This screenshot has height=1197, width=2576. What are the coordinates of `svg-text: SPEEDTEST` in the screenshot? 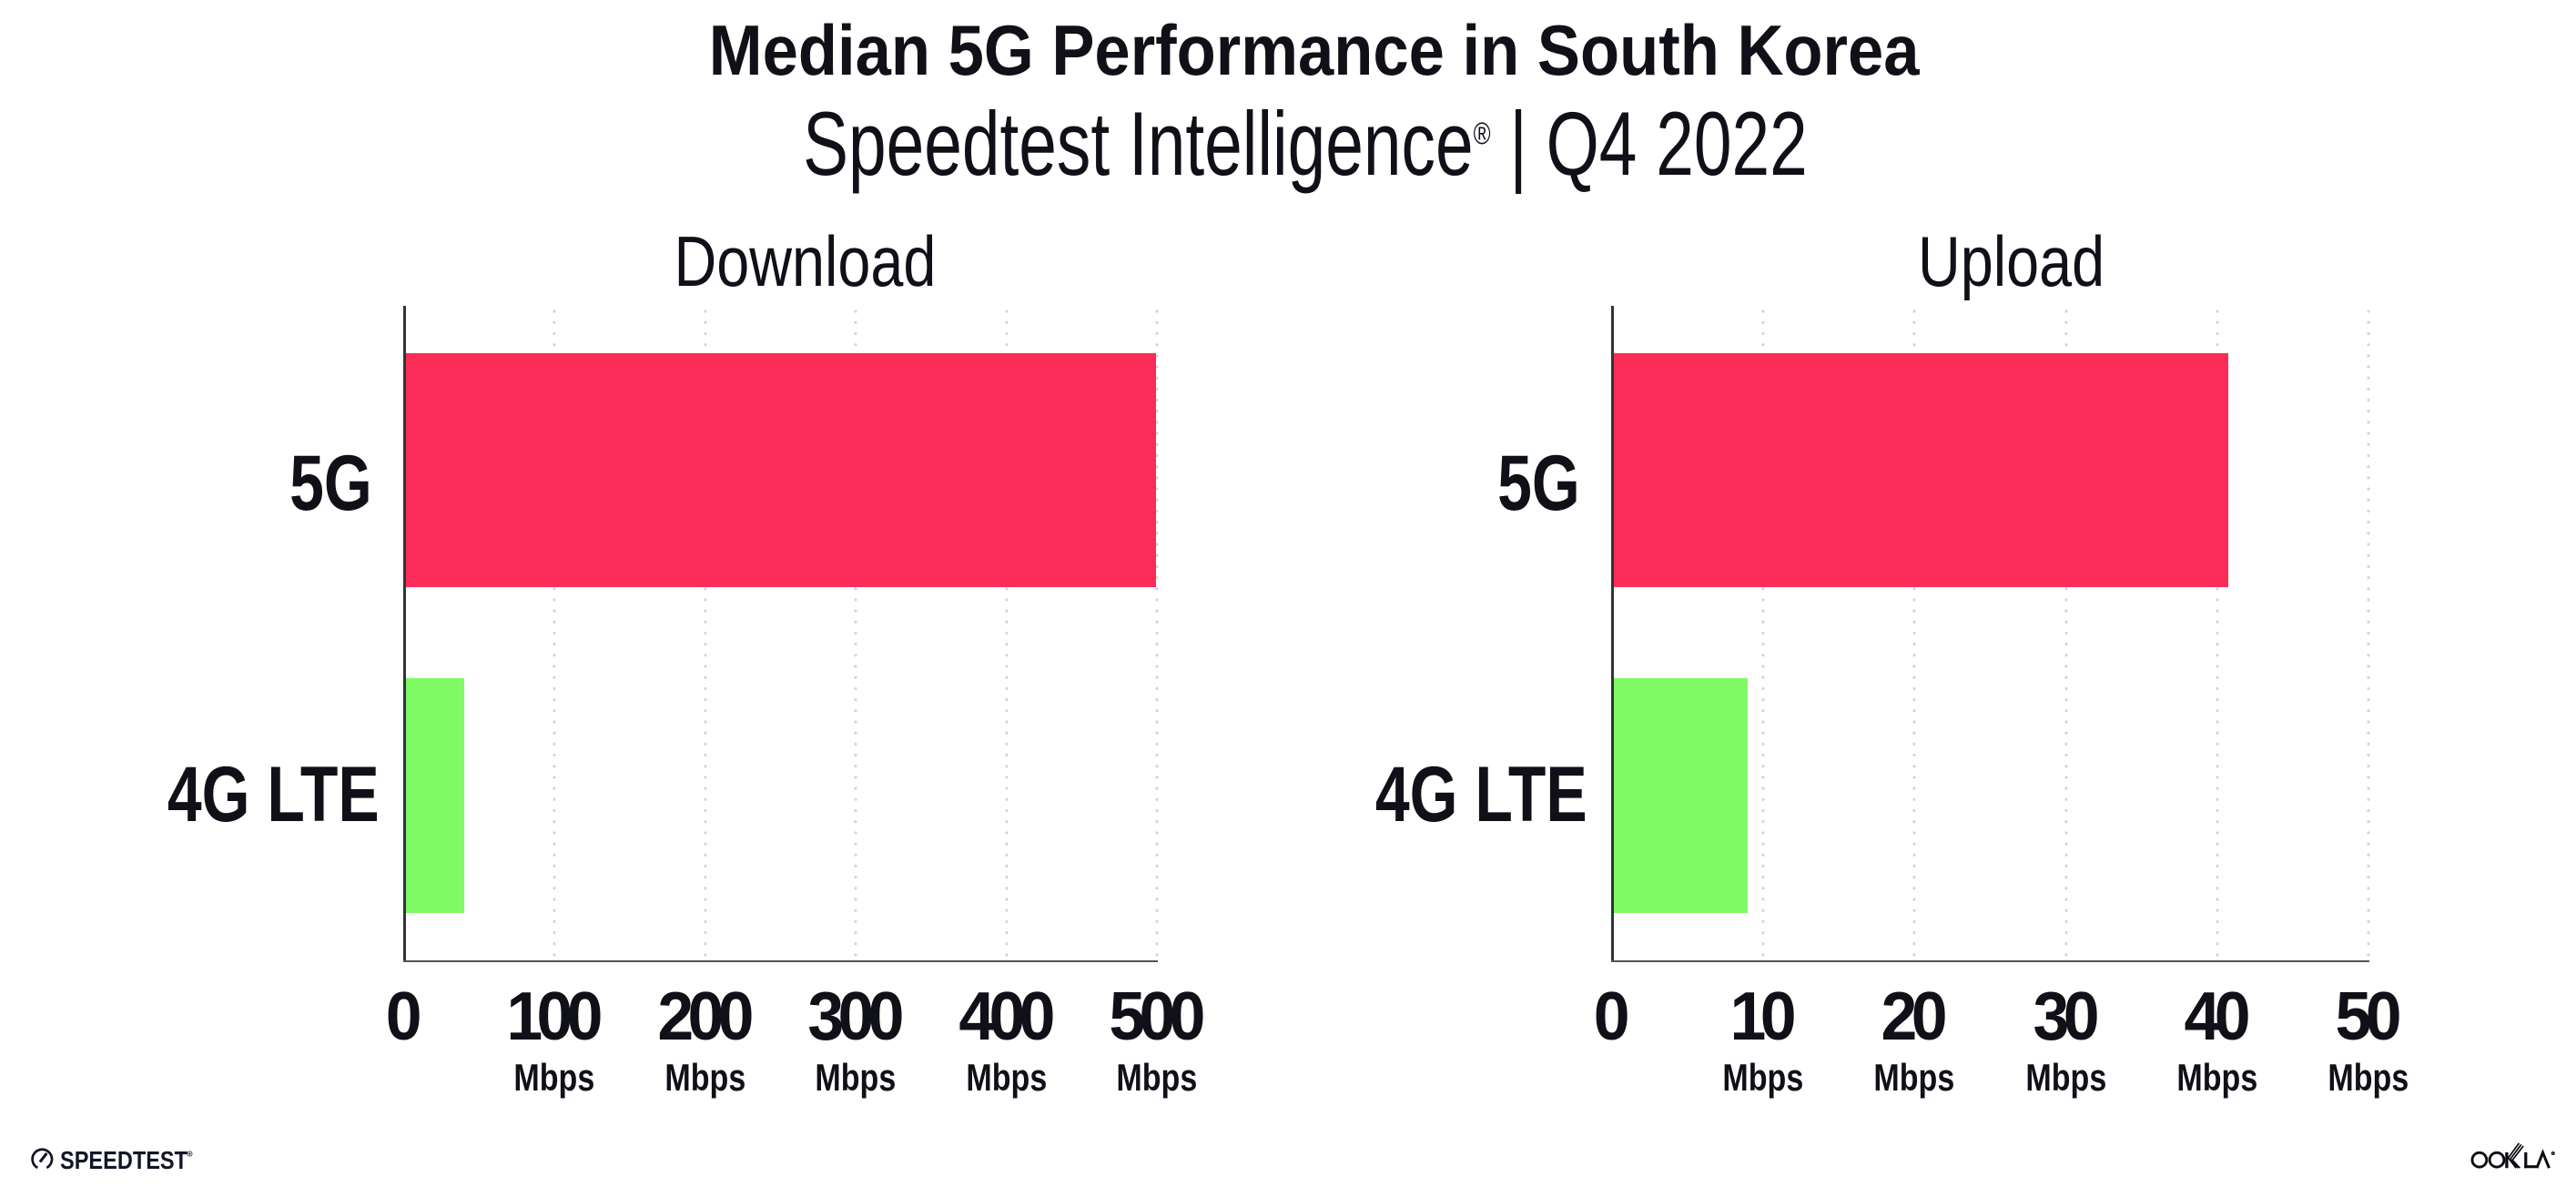 It's located at (124, 1160).